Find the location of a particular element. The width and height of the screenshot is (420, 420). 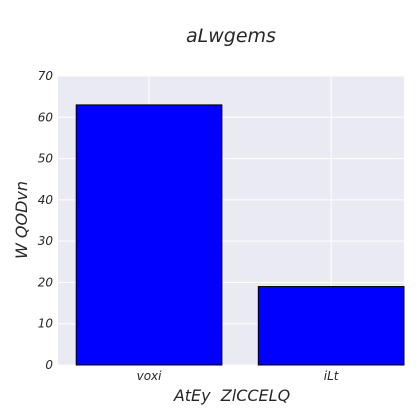

bar-iLt is located at coordinates (331, 326).